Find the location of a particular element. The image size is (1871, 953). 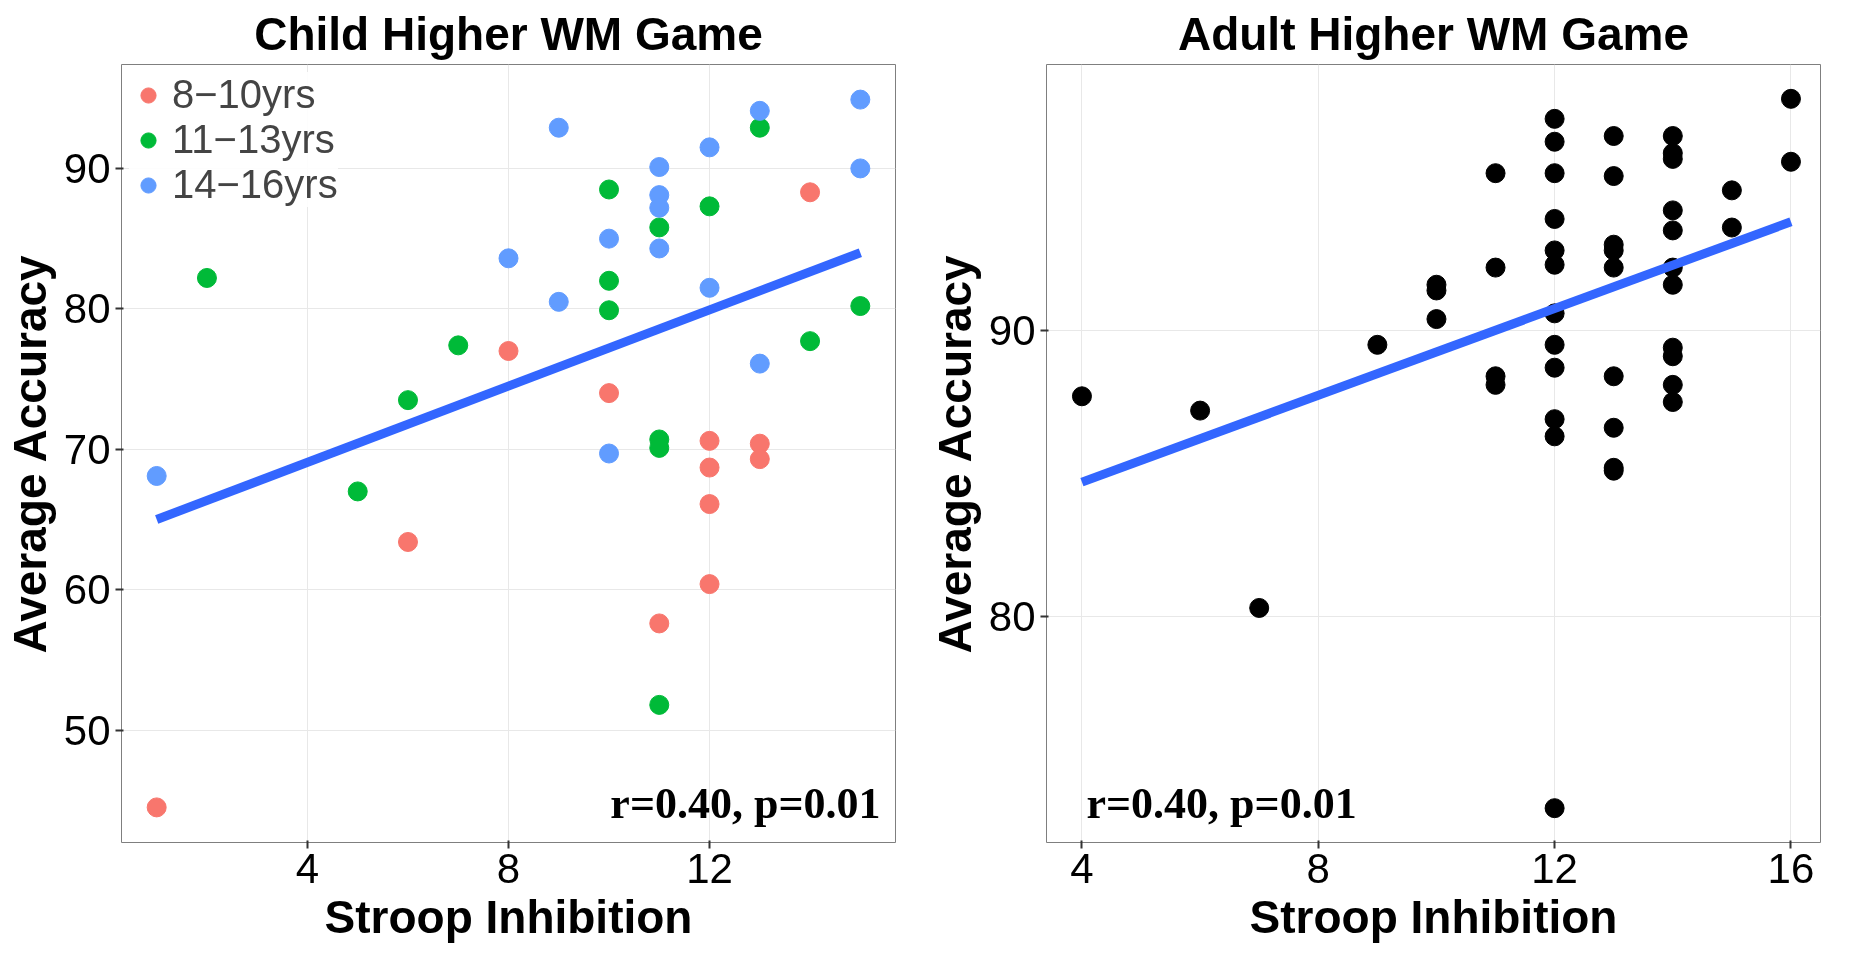

x-tick-label: 16 is located at coordinates (1791, 868).